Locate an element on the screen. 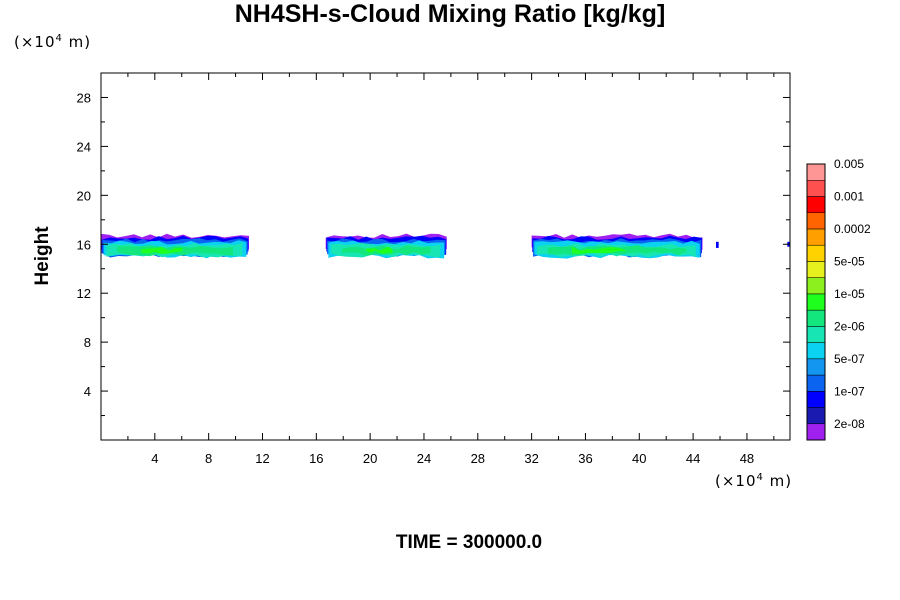 This screenshot has width=900, height=600. chart-title: NH4SH-s-Cloud Mixing Ratio [kg/kg] is located at coordinates (450, 14).